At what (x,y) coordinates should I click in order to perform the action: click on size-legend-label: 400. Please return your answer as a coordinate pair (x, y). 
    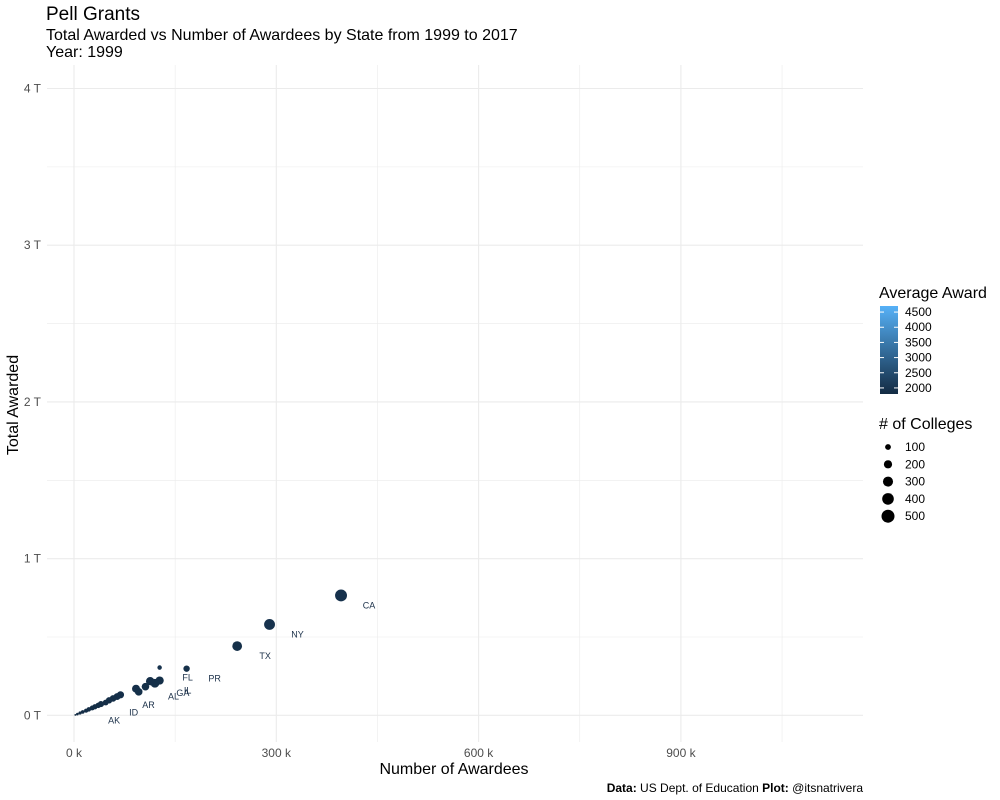
    Looking at the image, I should click on (915, 499).